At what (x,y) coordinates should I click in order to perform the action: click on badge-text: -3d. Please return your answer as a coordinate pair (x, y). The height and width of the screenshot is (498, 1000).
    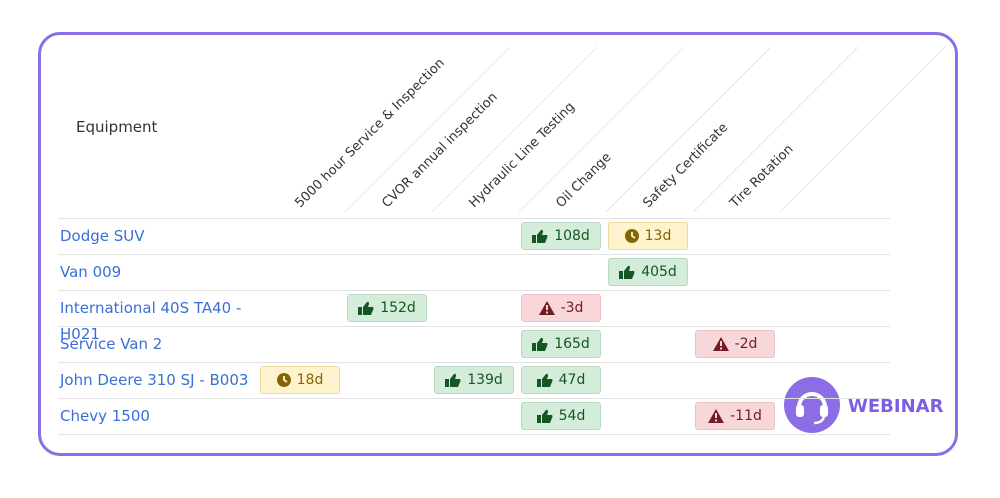
    Looking at the image, I should click on (572, 308).